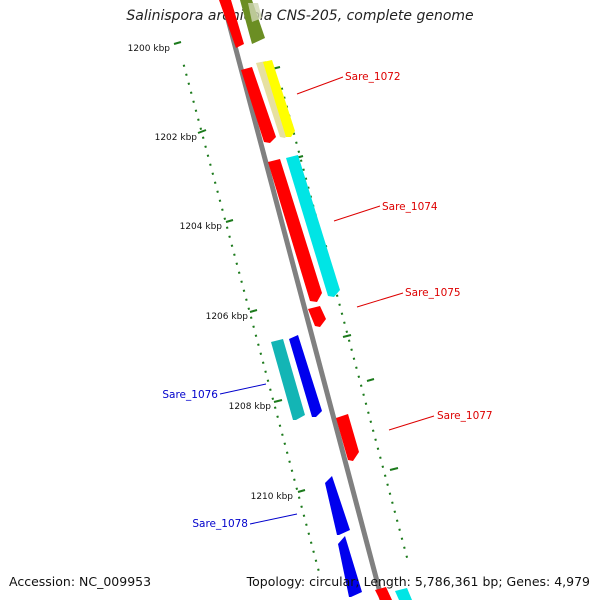  Describe the element at coordinates (231, 24) in the screenshot. I see `gene-red-top` at that location.